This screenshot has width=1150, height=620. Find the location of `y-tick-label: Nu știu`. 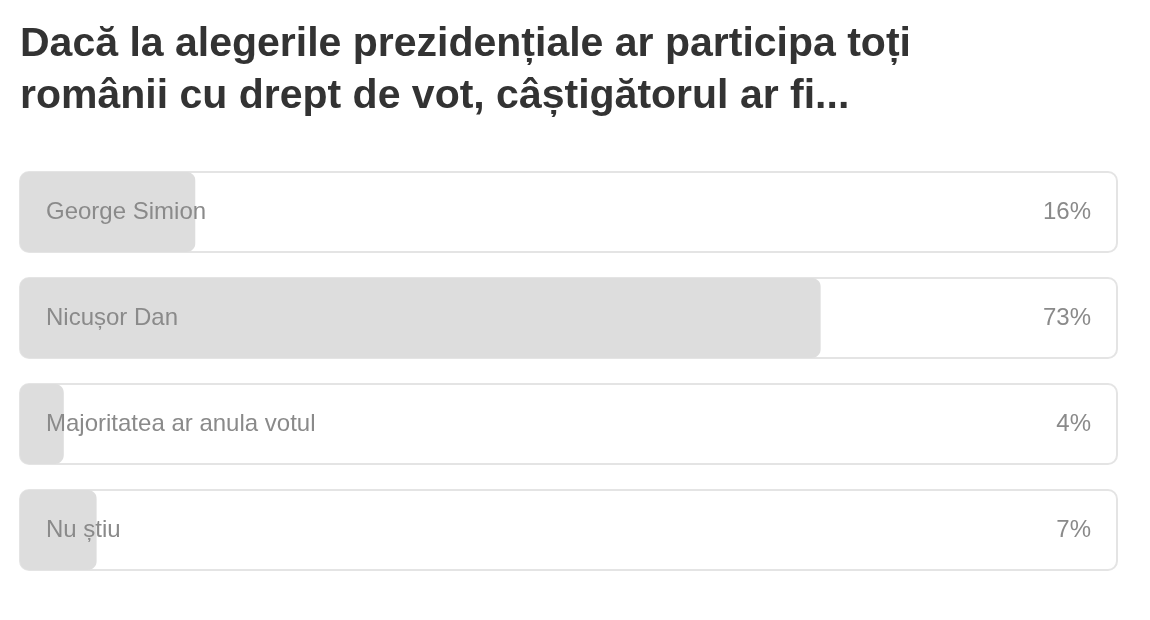

y-tick-label: Nu știu is located at coordinates (83, 528).